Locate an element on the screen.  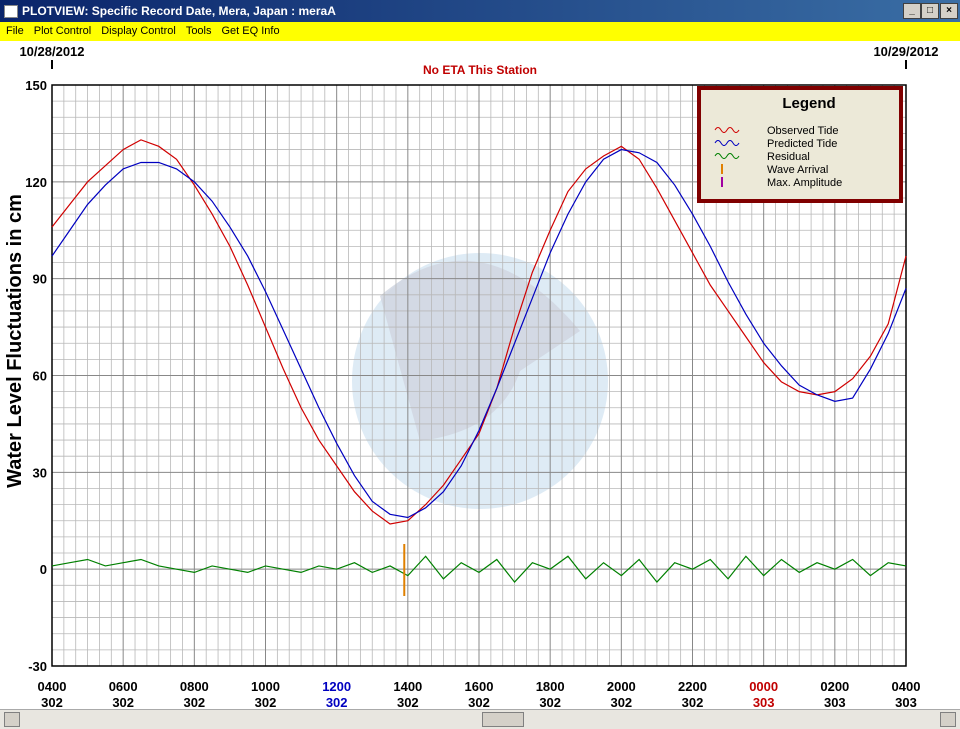
start-date: 10/28/2012 is located at coordinates (51, 51).